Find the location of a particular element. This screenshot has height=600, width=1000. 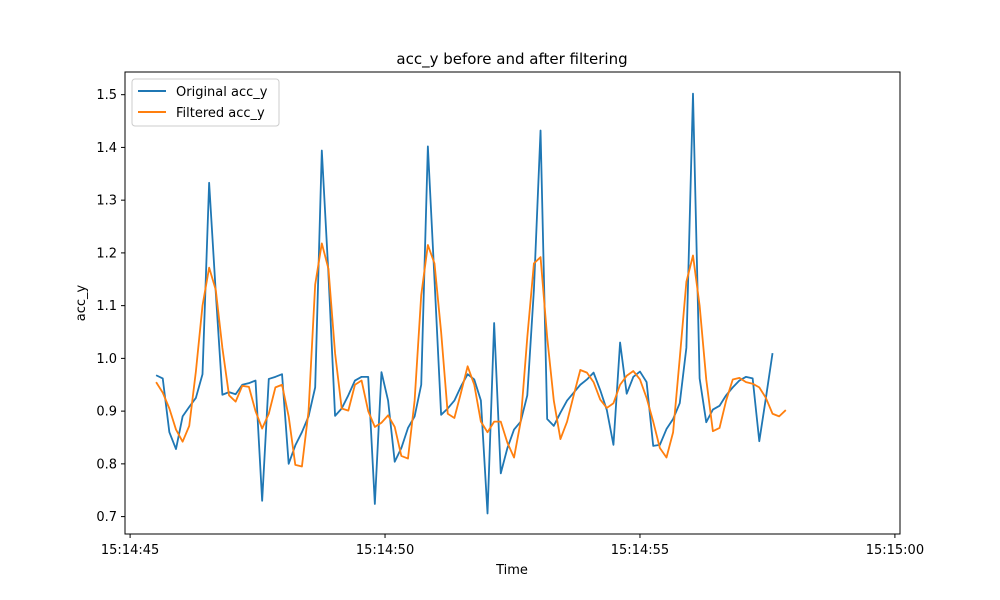

legend-box is located at coordinates (205, 102).